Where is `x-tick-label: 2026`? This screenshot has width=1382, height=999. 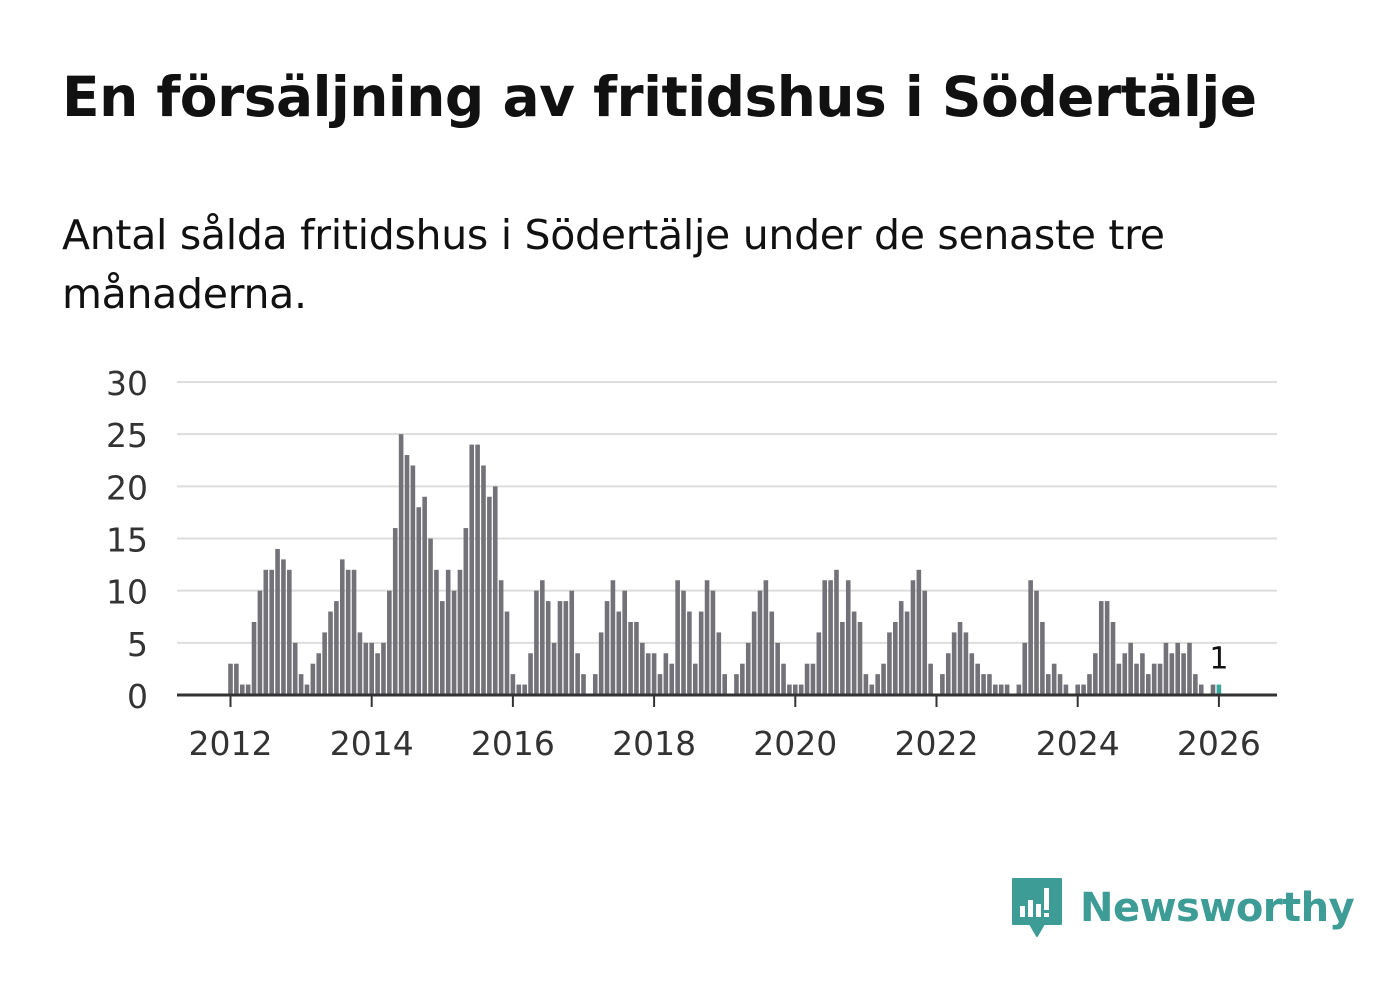
x-tick-label: 2026 is located at coordinates (1219, 743).